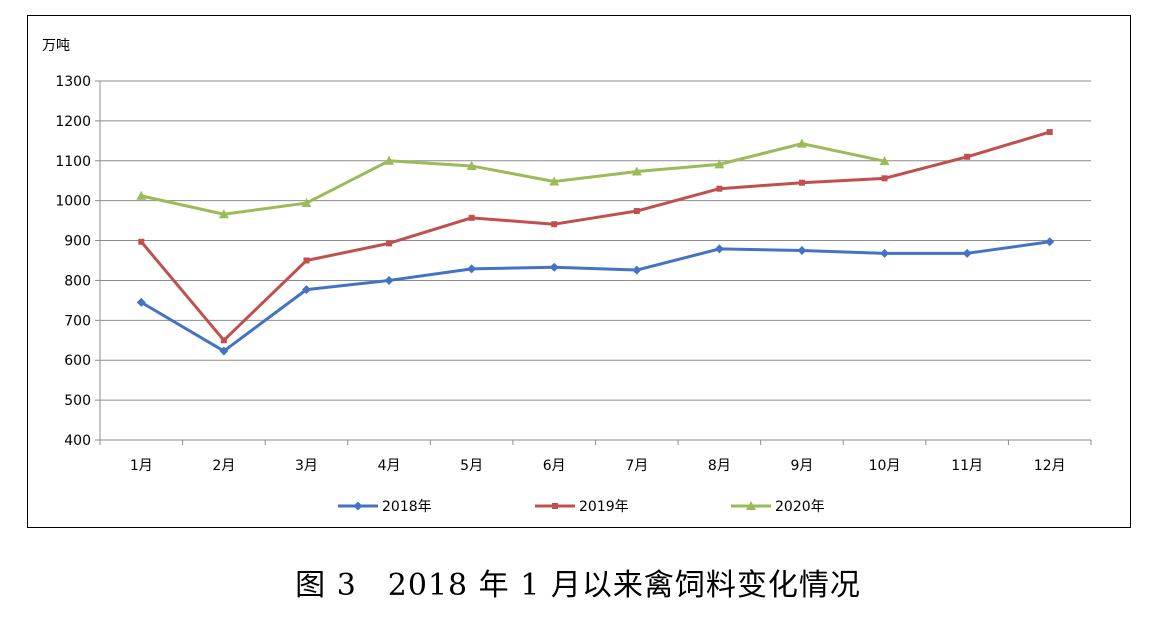 The image size is (1156, 624). What do you see at coordinates (407, 507) in the screenshot?
I see `legend-label-0: 2018年` at bounding box center [407, 507].